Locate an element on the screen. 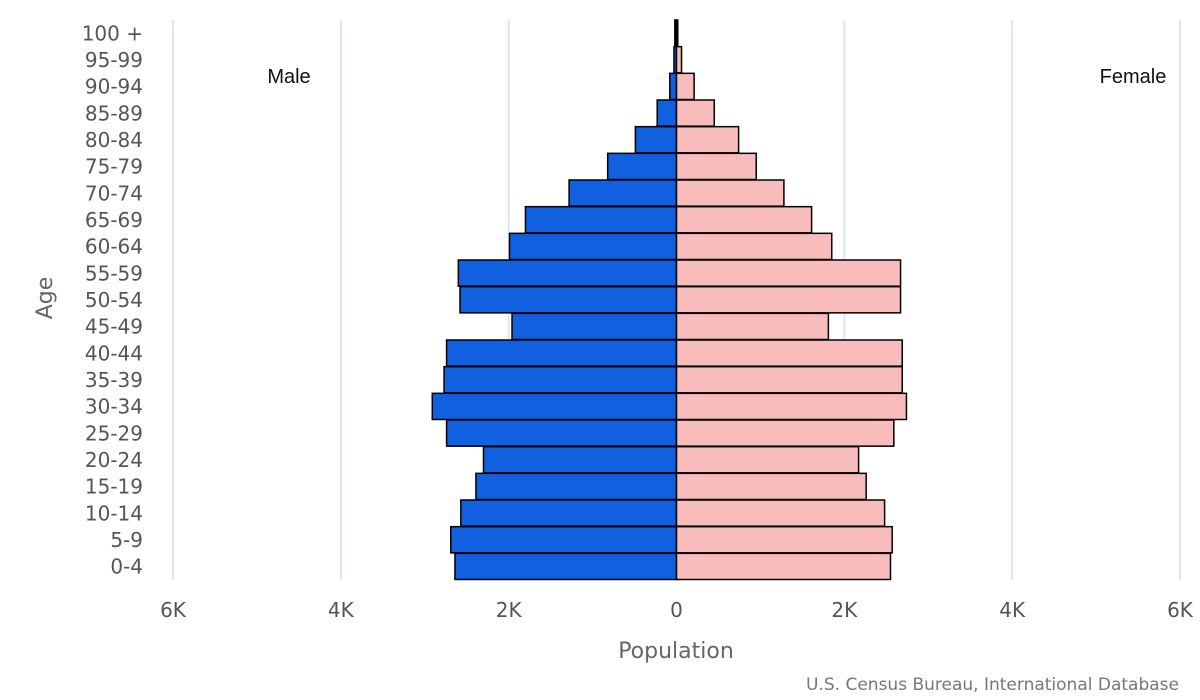 The width and height of the screenshot is (1200, 700). y-tick-label: 90-94 is located at coordinates (114, 87).